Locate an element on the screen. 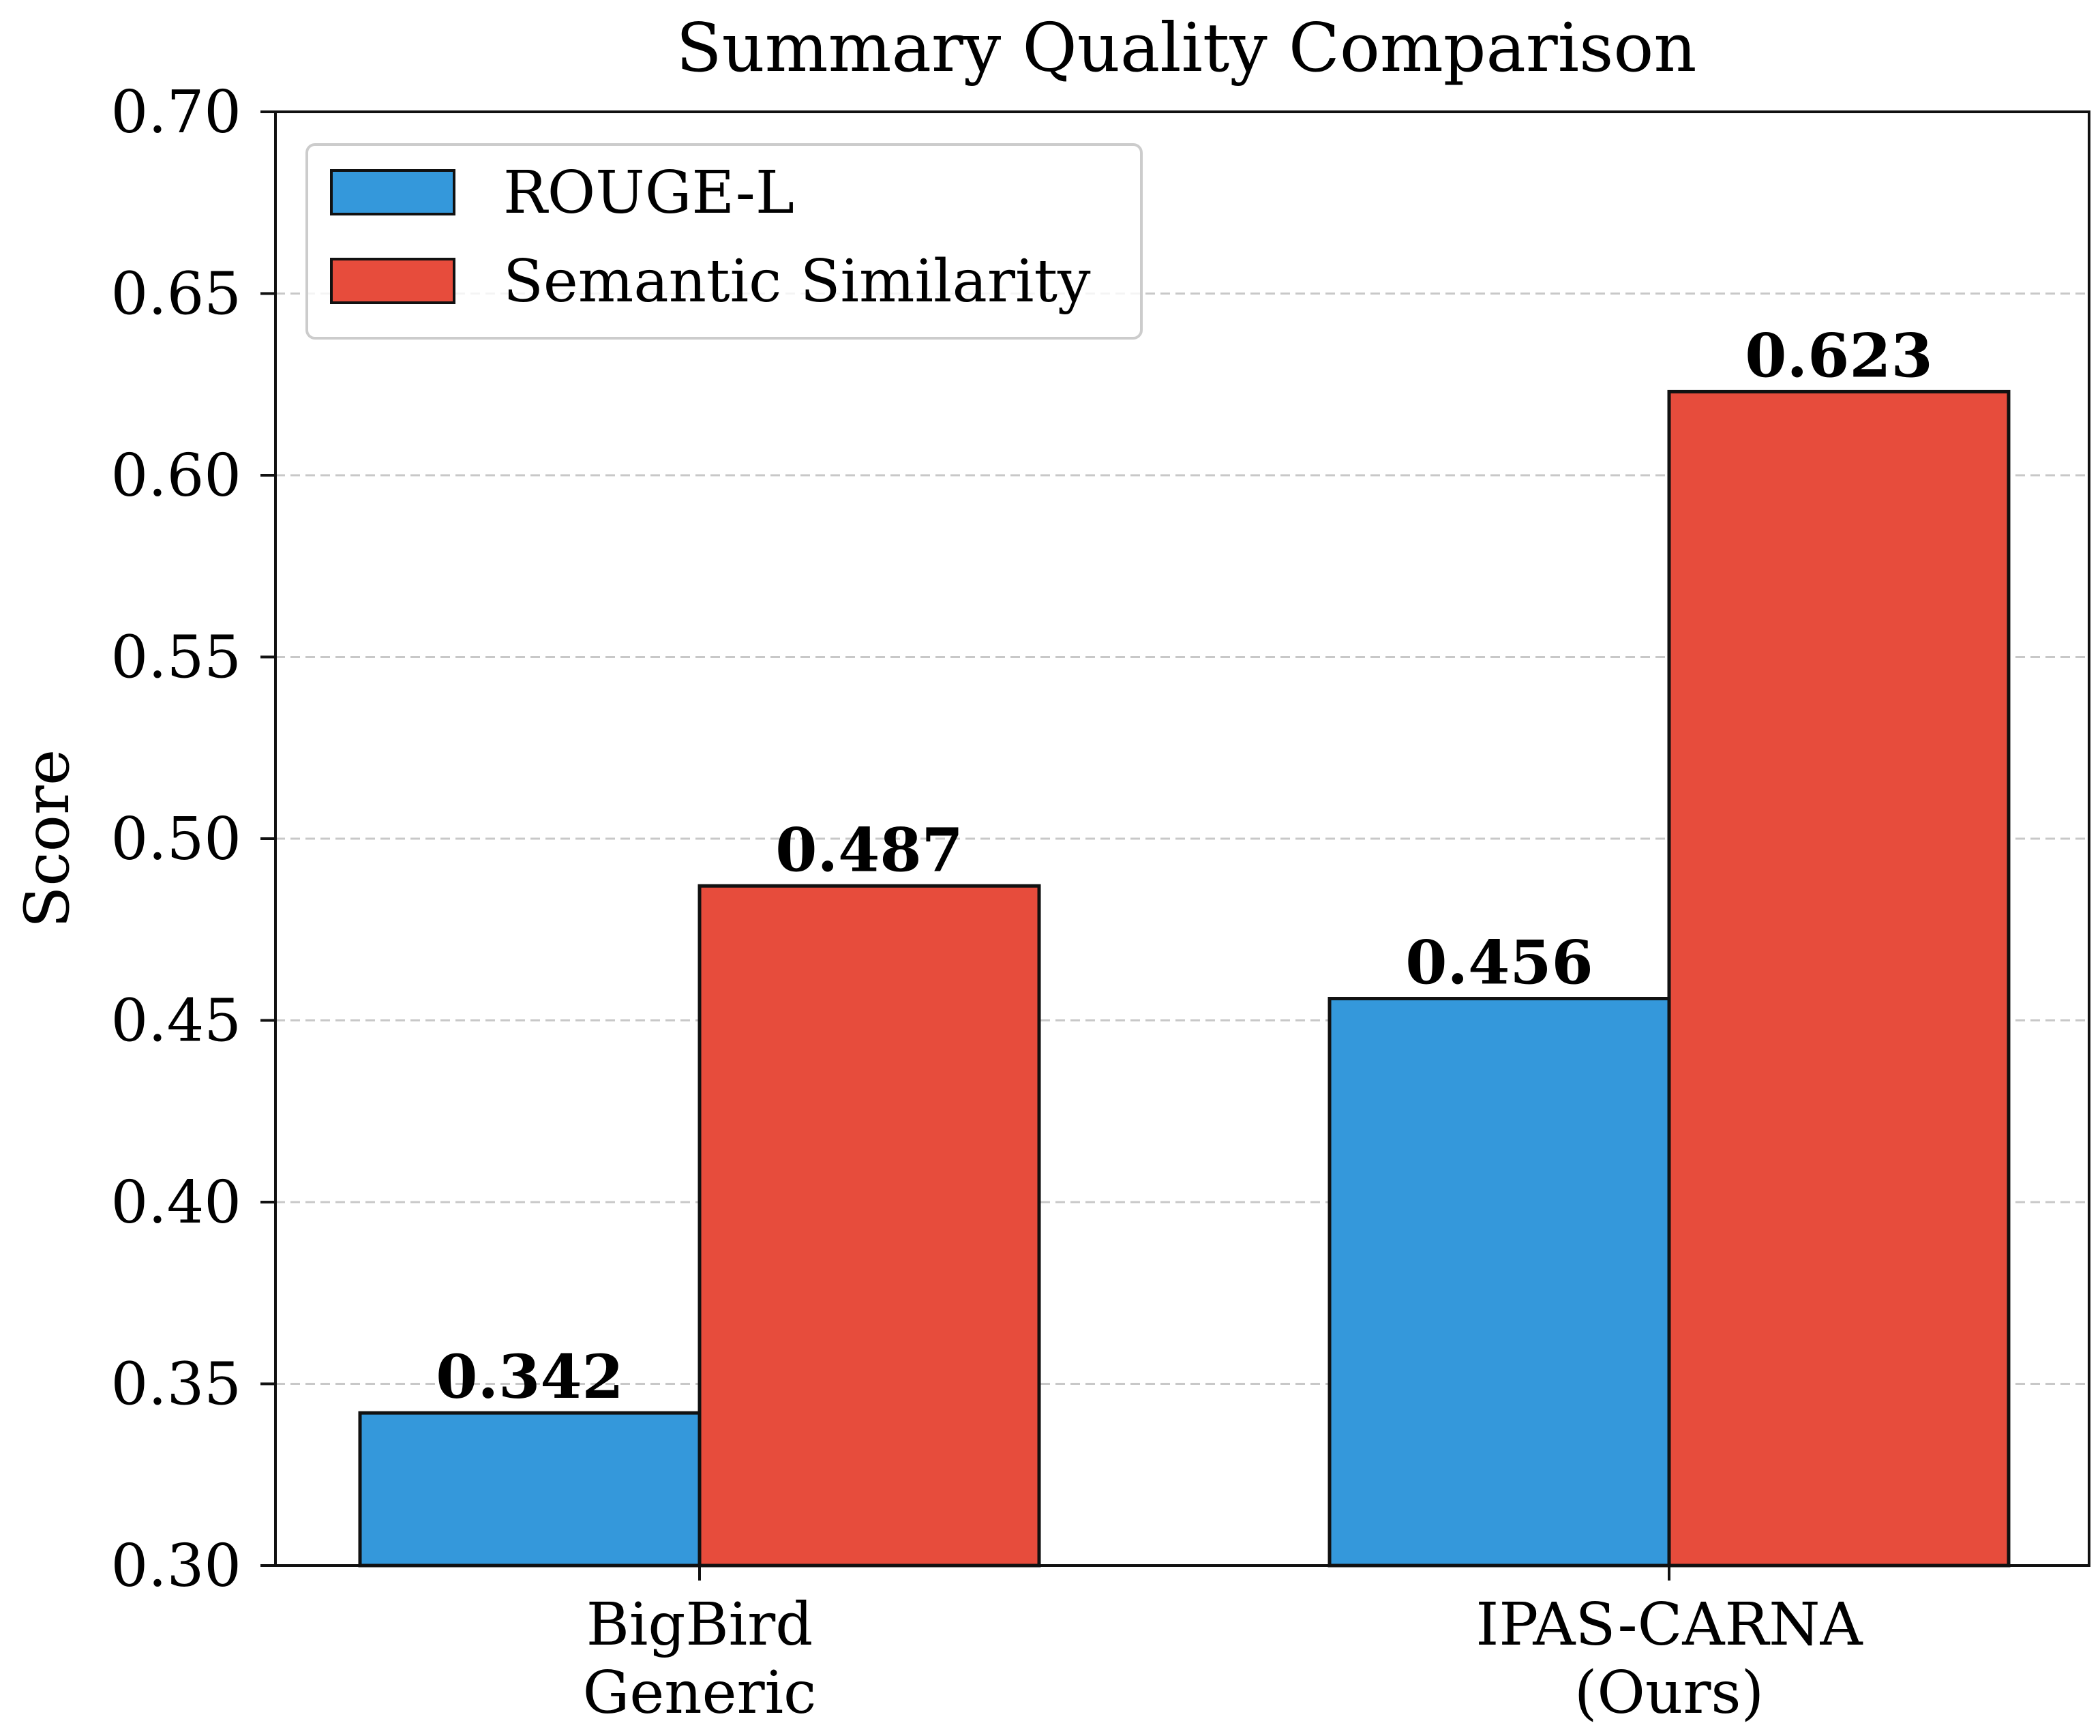 This screenshot has height=1736, width=2100. y-tick-label-0.35: 0.35 is located at coordinates (176, 1385).